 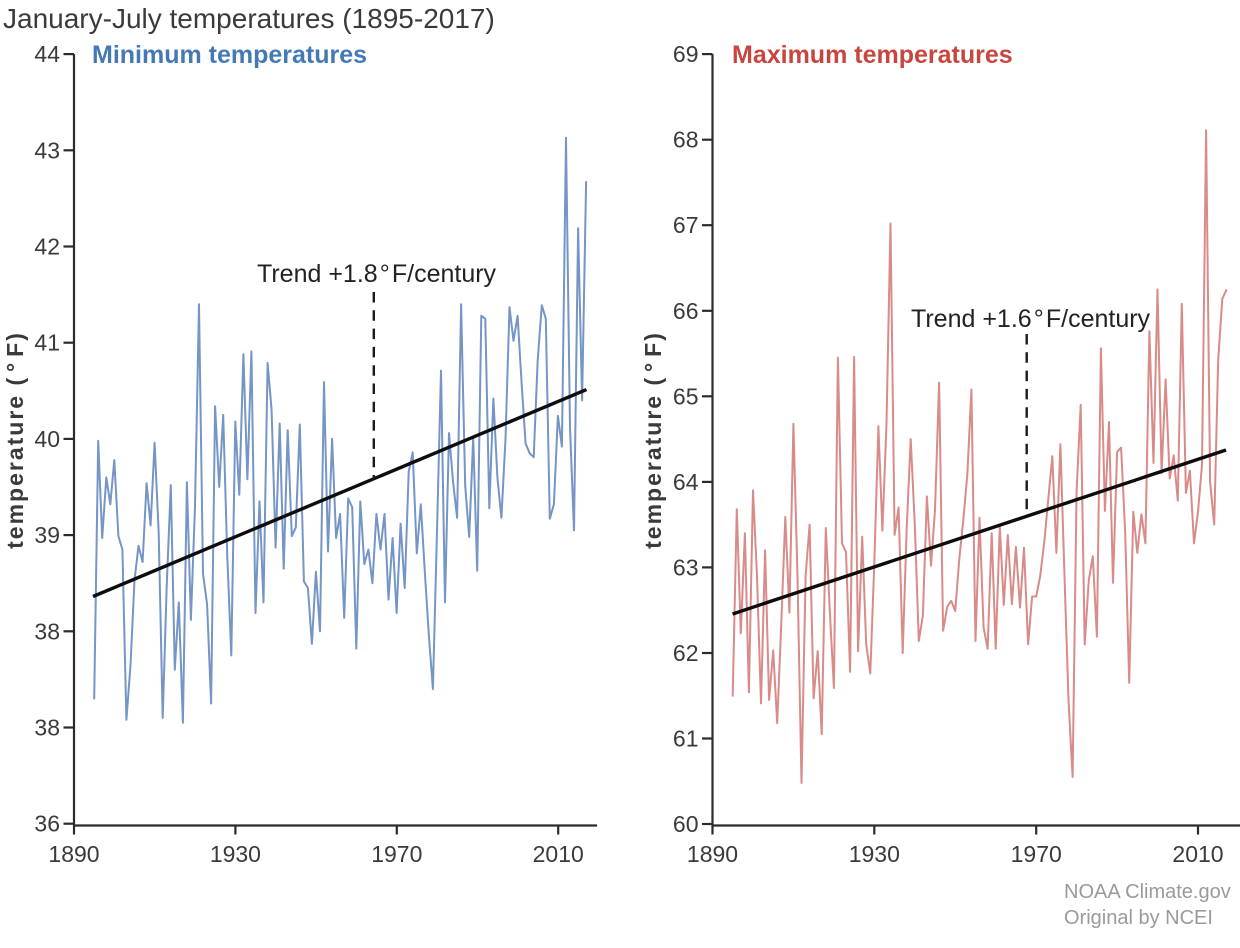 I want to click on svg-text: 61, so click(x=686, y=739).